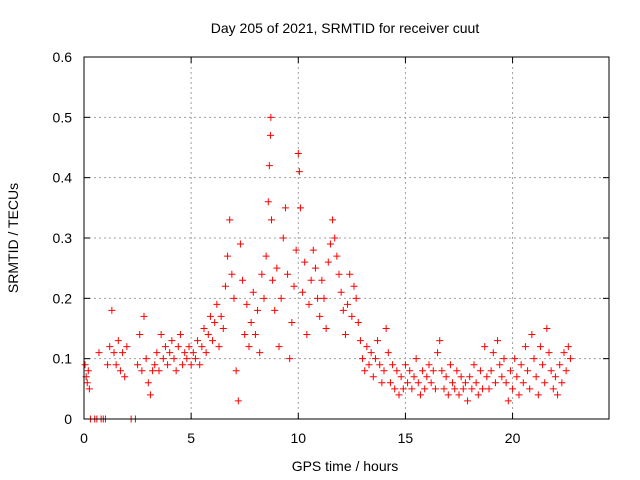 Image resolution: width=640 pixels, height=480 pixels. Describe the element at coordinates (63, 238) in the screenshot. I see `y-tick-labels: 0 0.1 0.2 0.3 0.4 0.5 0.6` at that location.